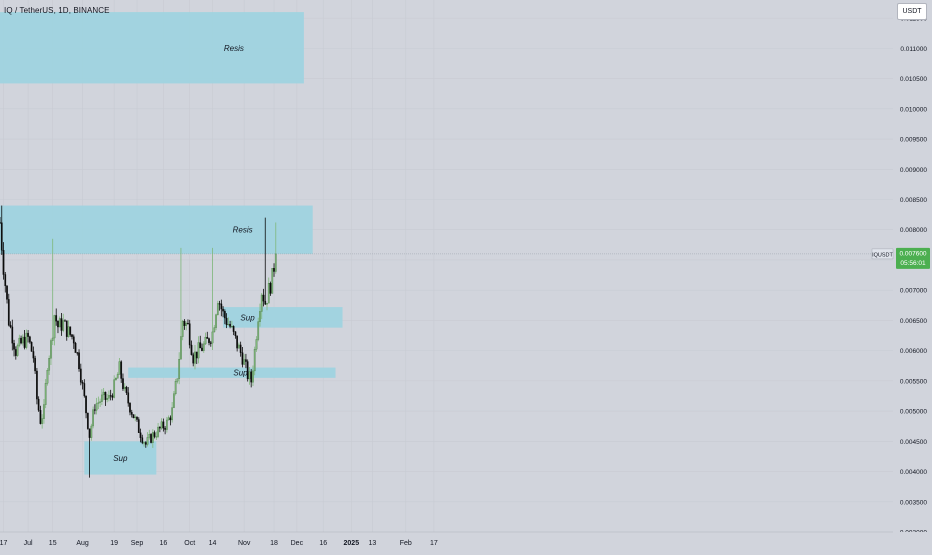 The image size is (932, 555). Describe the element at coordinates (244, 543) in the screenshot. I see `x-tick-label: Nov` at that location.